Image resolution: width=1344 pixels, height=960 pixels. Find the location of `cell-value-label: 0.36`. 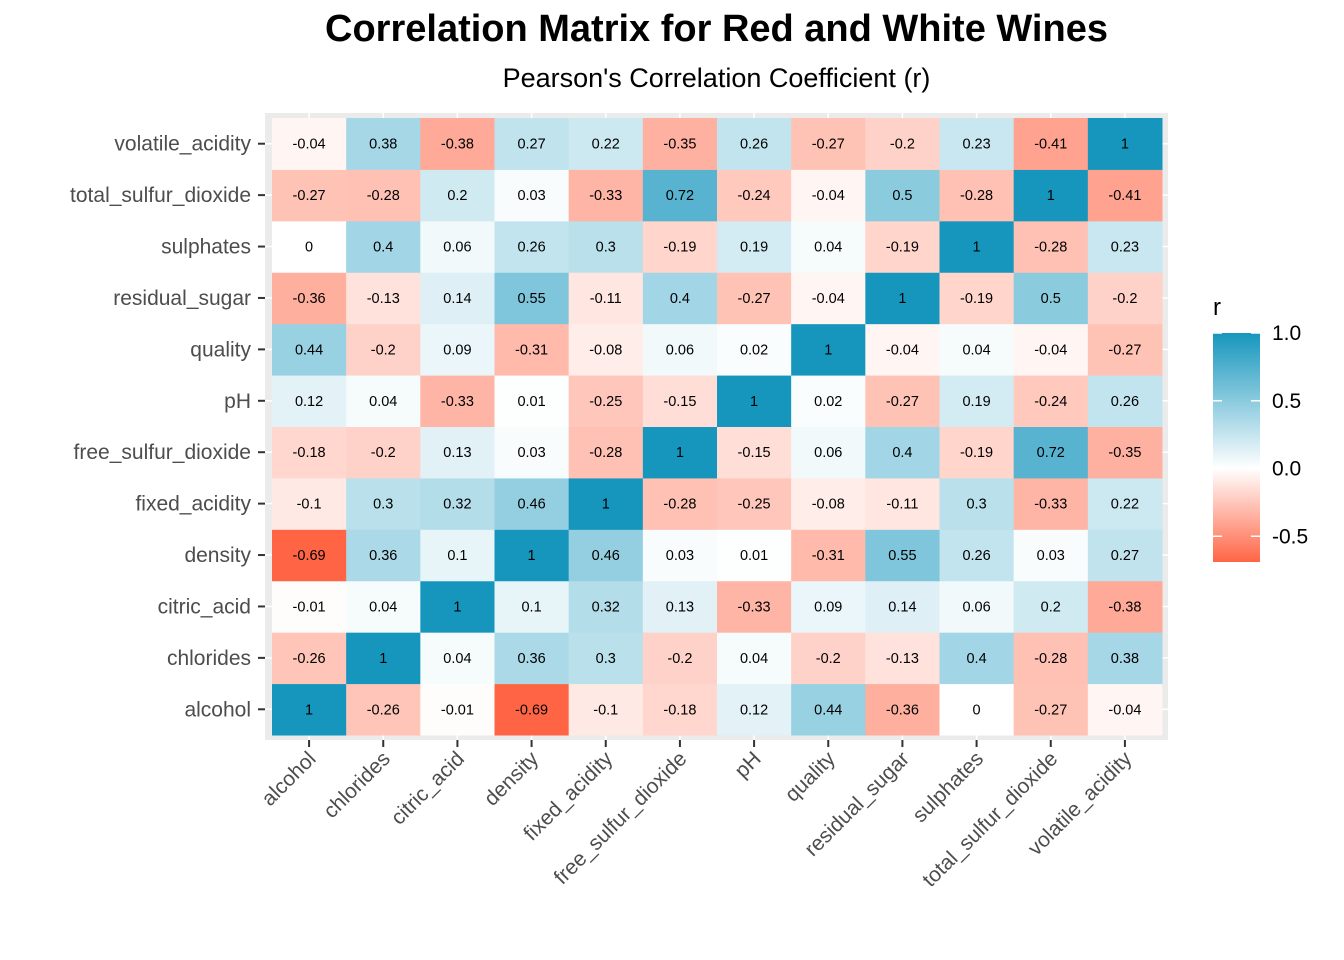

cell-value-label: 0.36 is located at coordinates (383, 556).